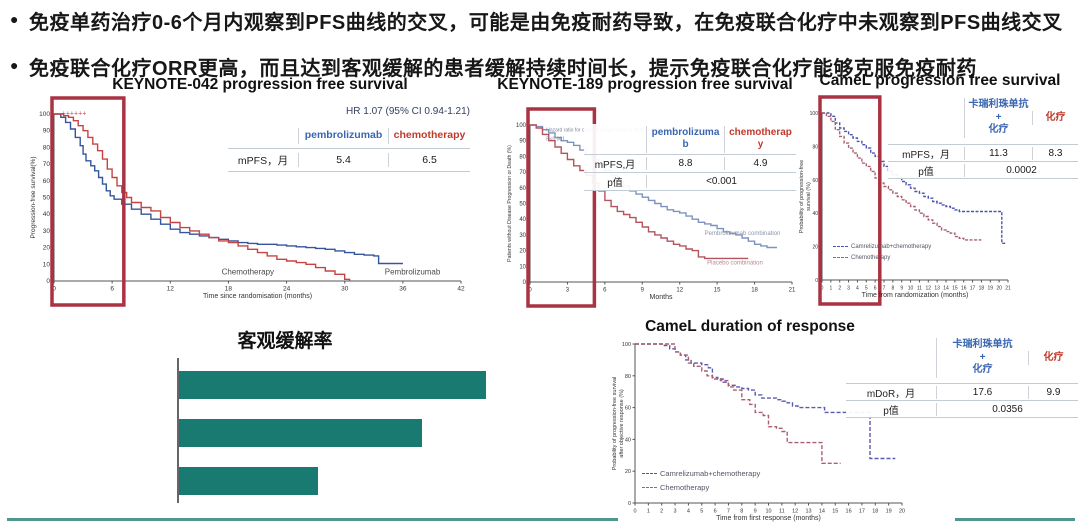 Image resolution: width=1080 pixels, height=531 pixels. I want to click on table-cell-pvalue: 0.0002, so click(1021, 170).